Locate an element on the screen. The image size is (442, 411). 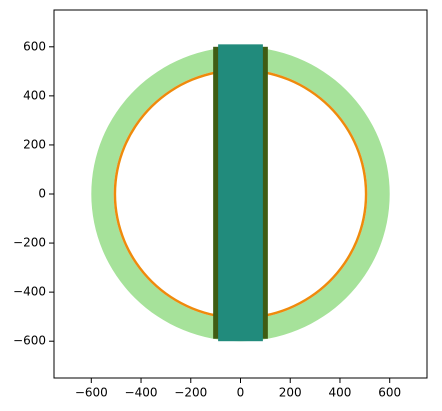
x-tick-label: −400 is located at coordinates (141, 393).